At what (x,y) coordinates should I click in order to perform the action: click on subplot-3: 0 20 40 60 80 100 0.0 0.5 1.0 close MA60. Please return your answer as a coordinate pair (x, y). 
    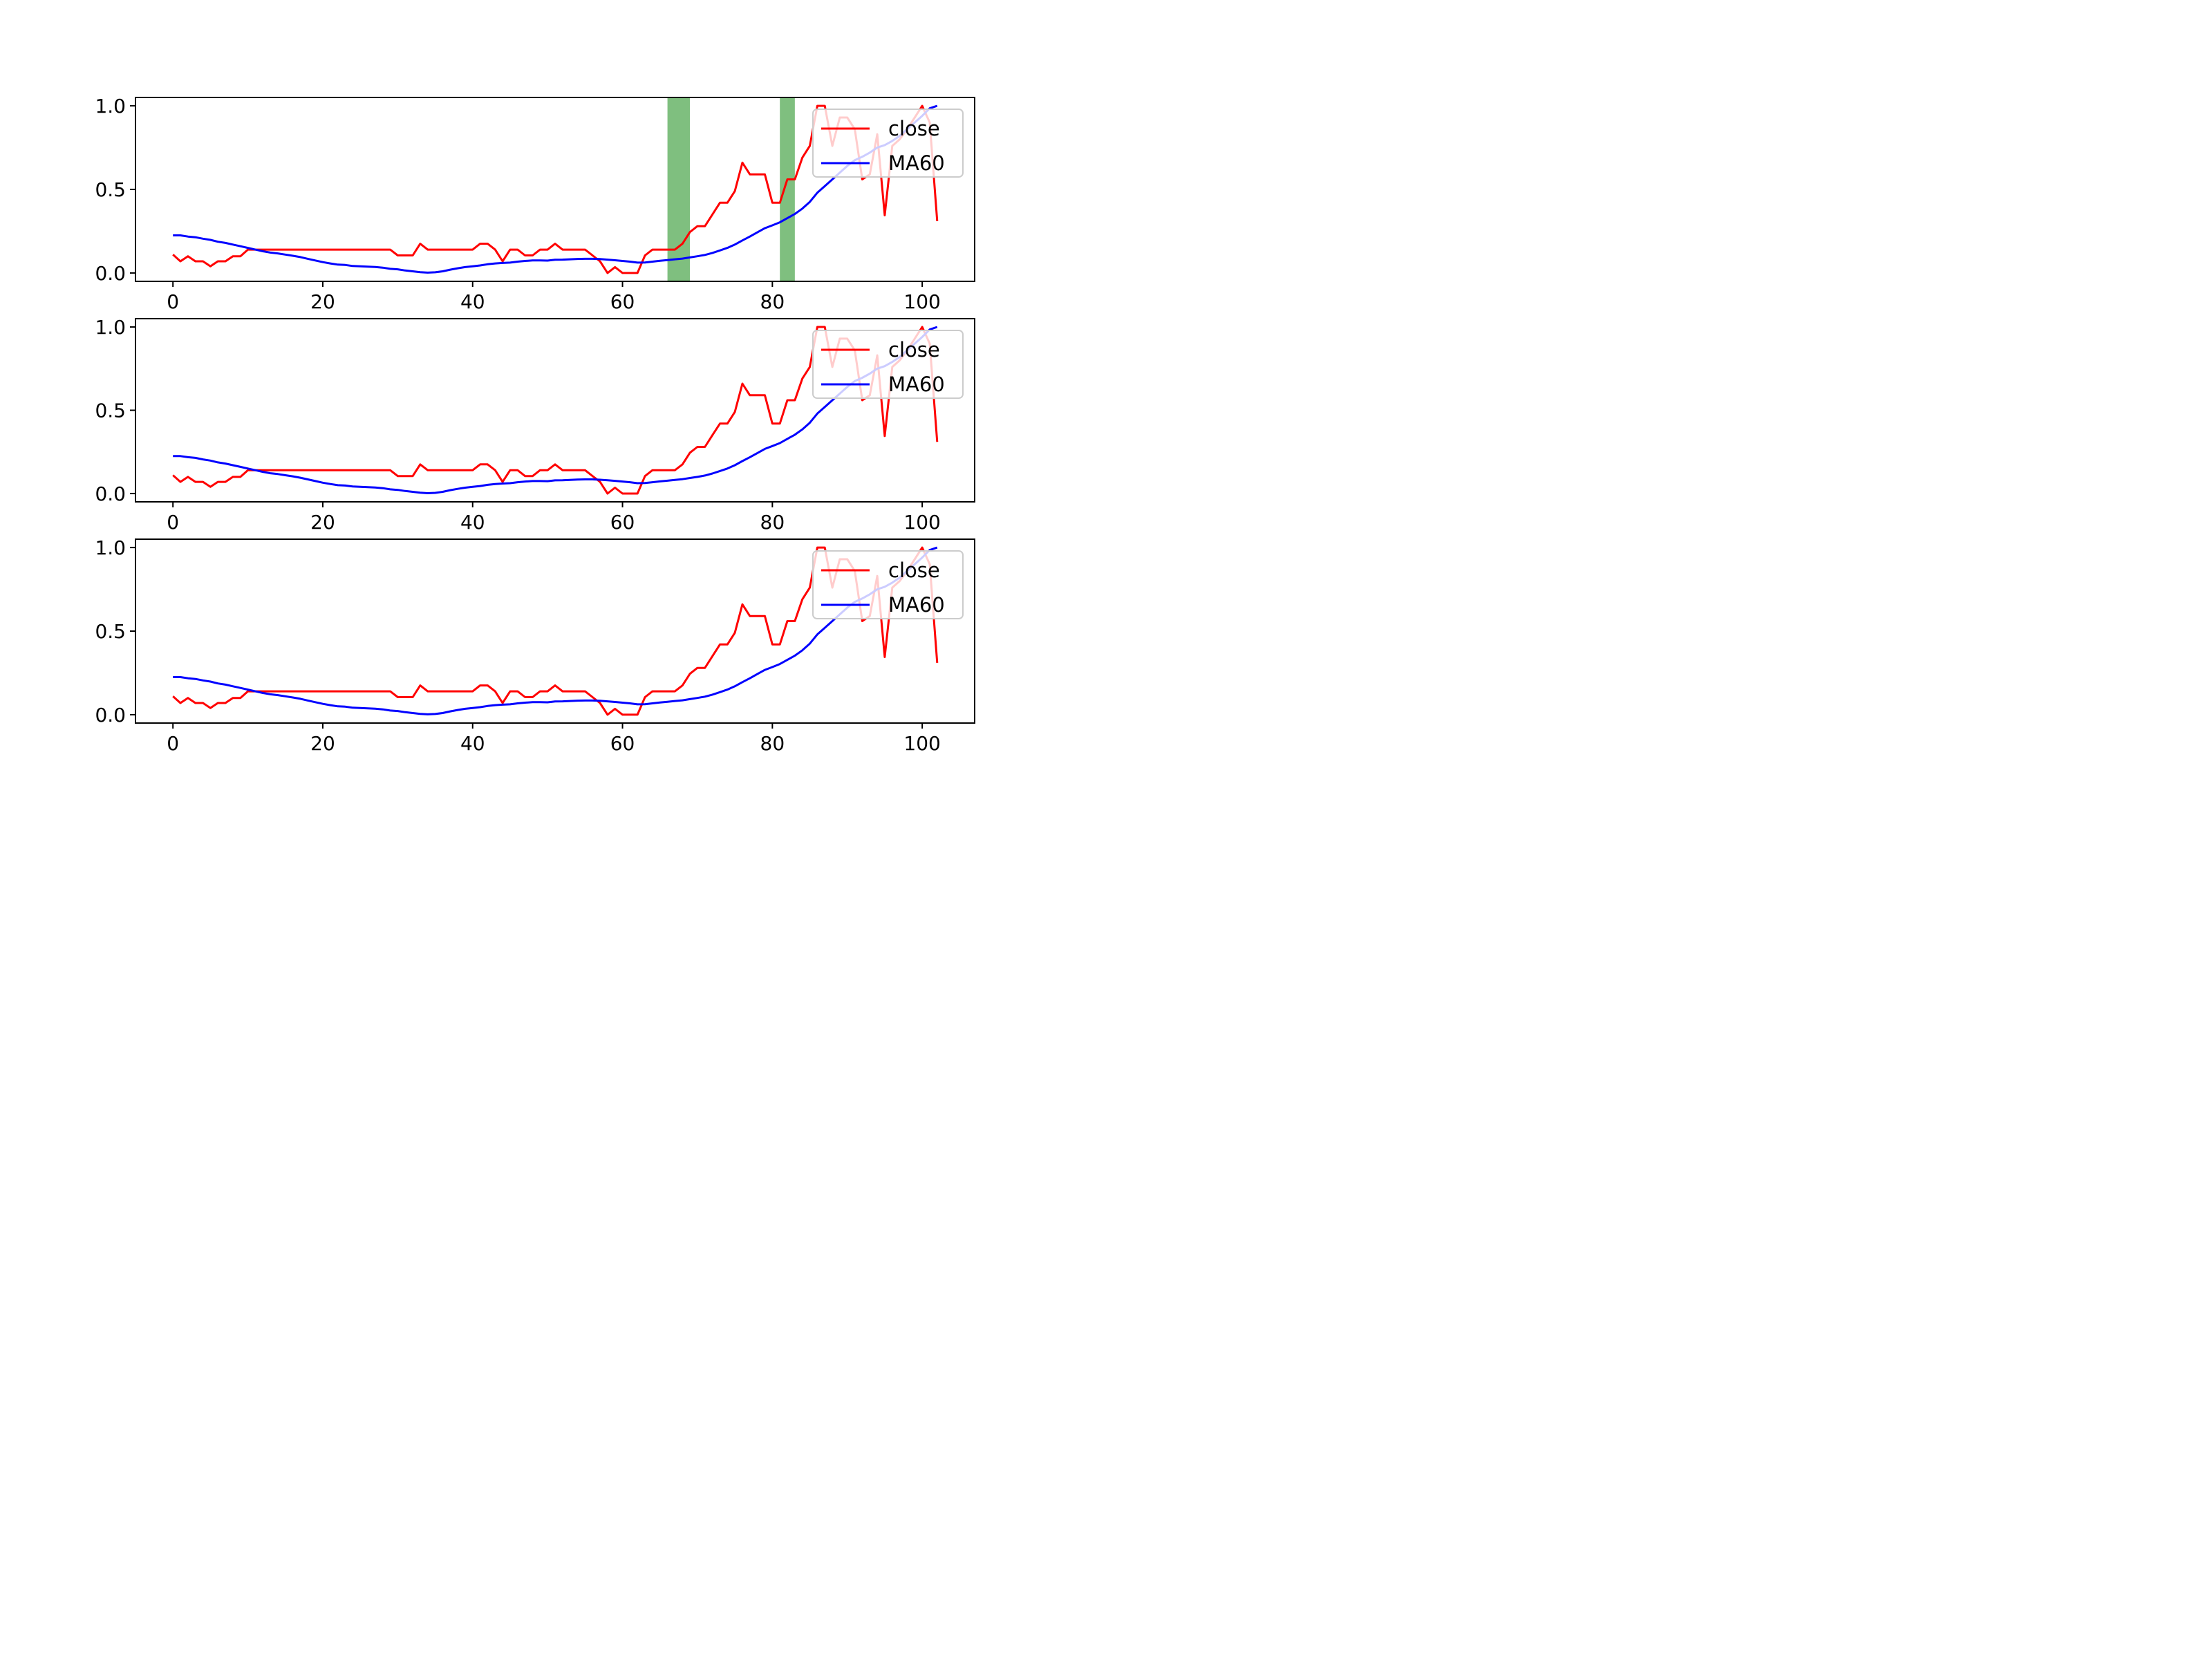
    Looking at the image, I should click on (535, 645).